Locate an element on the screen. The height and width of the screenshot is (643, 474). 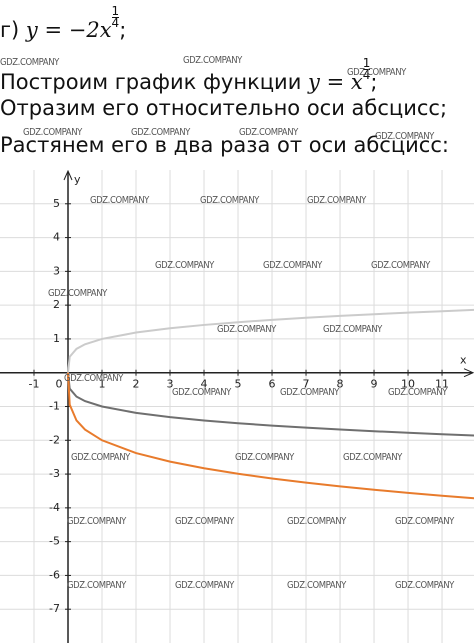
x-tick-label: 11 is located at coordinates (442, 384).